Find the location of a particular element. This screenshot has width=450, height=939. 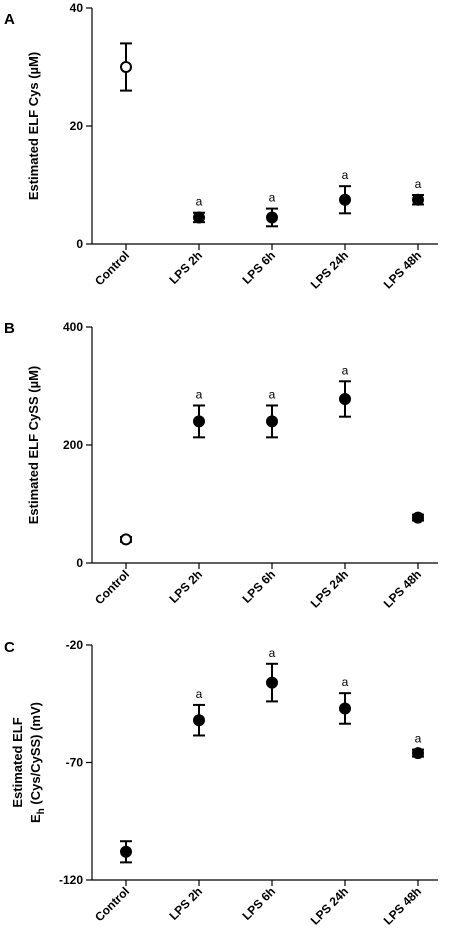

panel-letter: A is located at coordinates (9, 19).